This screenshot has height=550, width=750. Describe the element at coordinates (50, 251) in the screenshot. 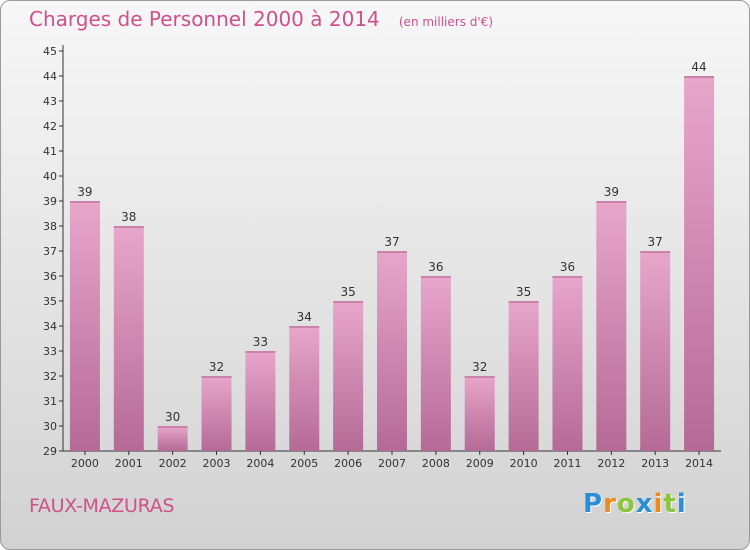

I see `y-tick-label: 37` at that location.